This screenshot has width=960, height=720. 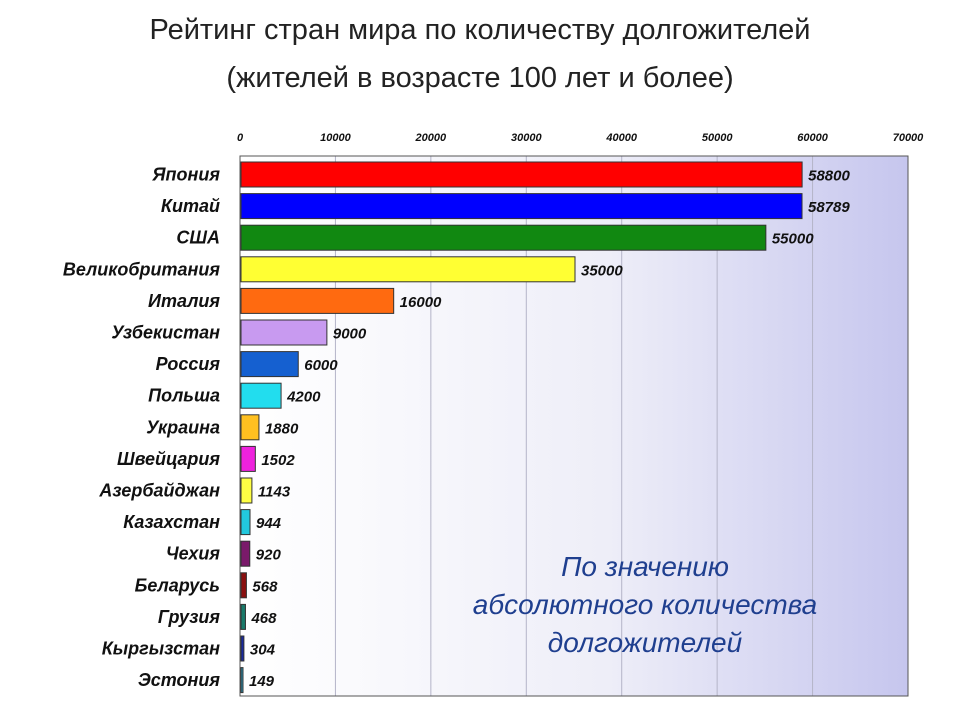 What do you see at coordinates (717, 138) in the screenshot?
I see `x-tick-label: 50000` at bounding box center [717, 138].